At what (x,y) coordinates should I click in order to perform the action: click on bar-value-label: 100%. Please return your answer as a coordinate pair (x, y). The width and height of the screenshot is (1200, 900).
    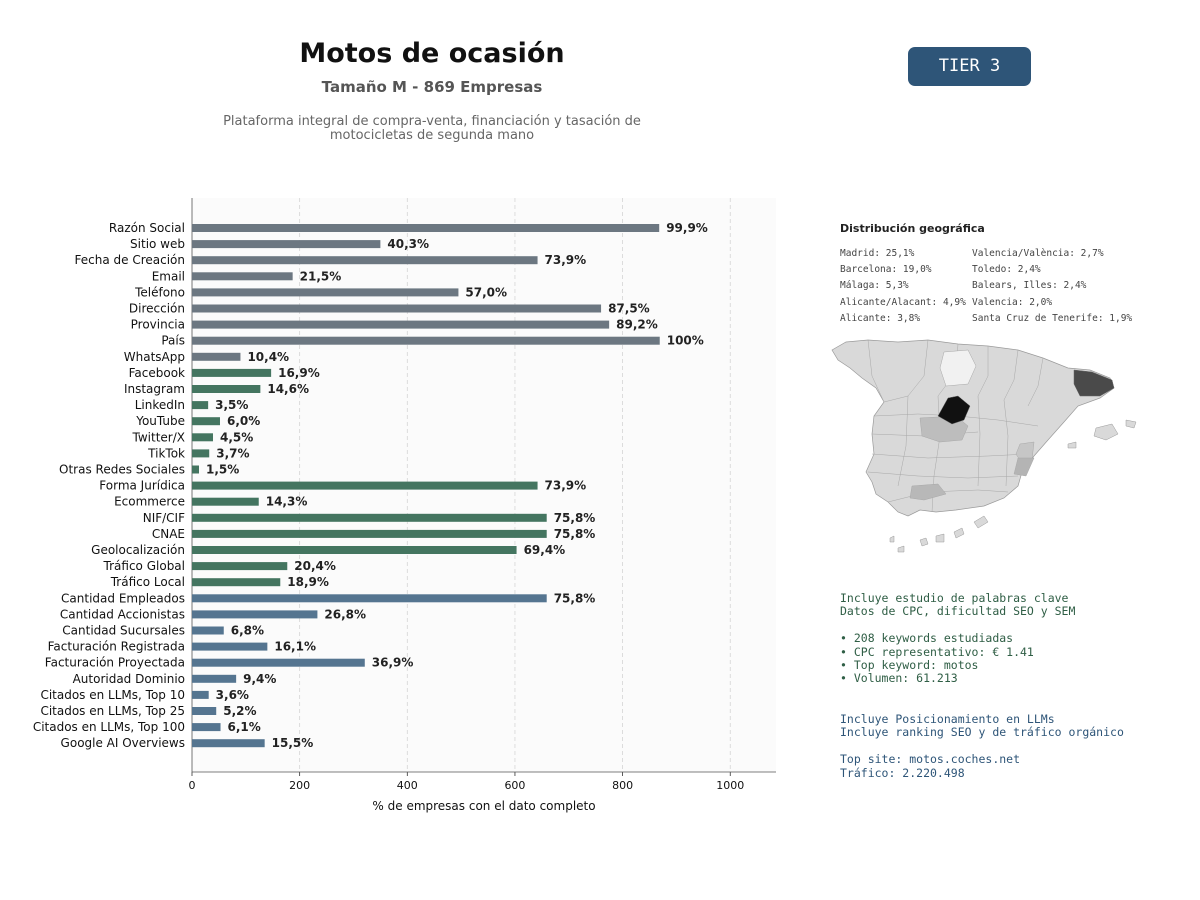
    Looking at the image, I should click on (685, 341).